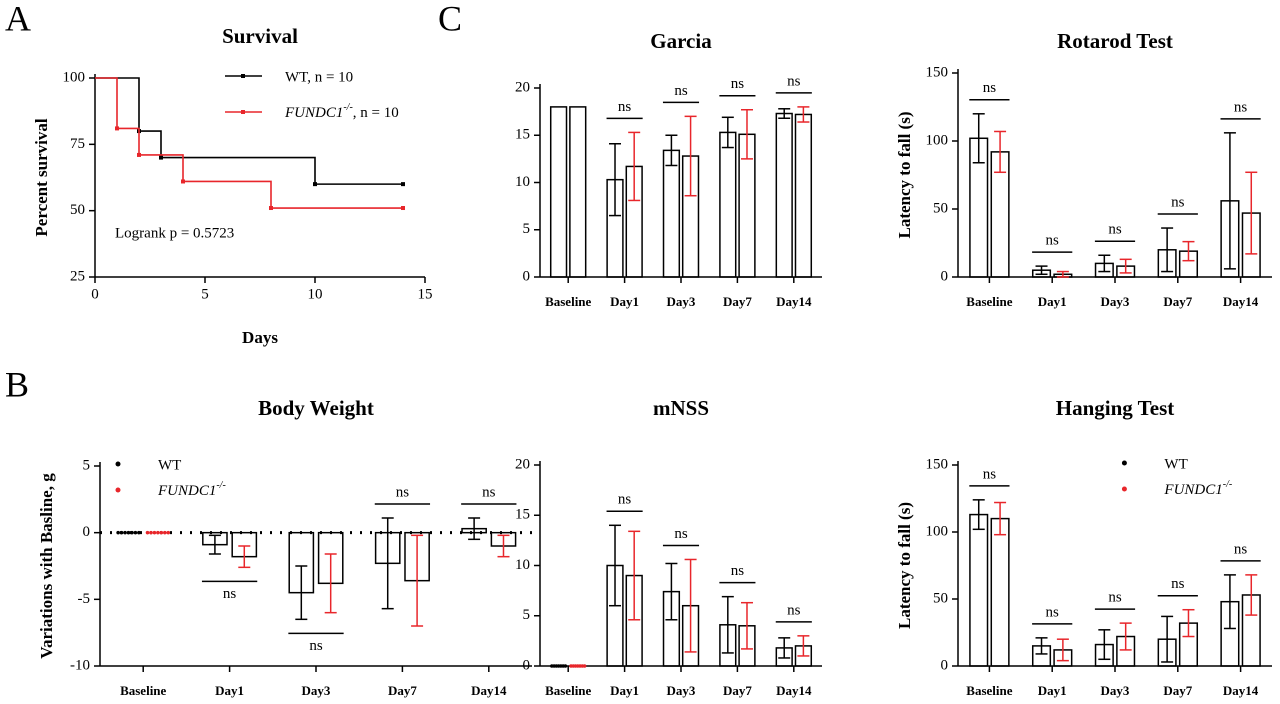  Describe the element at coordinates (260, 36) in the screenshot. I see `chart-title: Survival` at that location.